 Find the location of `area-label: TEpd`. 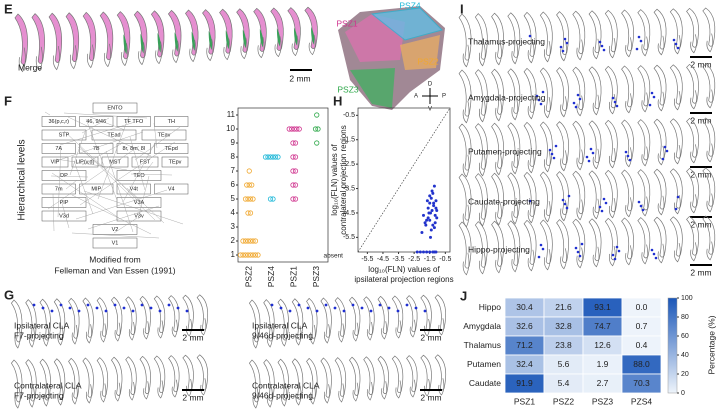

area-label: TEpd is located at coordinates (171, 149).